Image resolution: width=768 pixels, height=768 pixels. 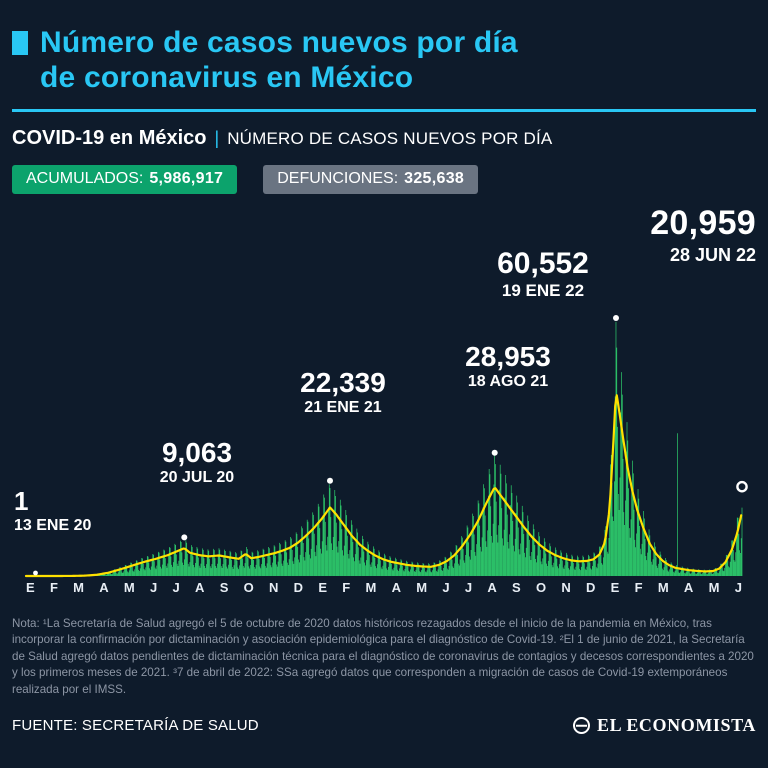 What do you see at coordinates (703, 222) in the screenshot?
I see `annotation-value: 20,959` at bounding box center [703, 222].